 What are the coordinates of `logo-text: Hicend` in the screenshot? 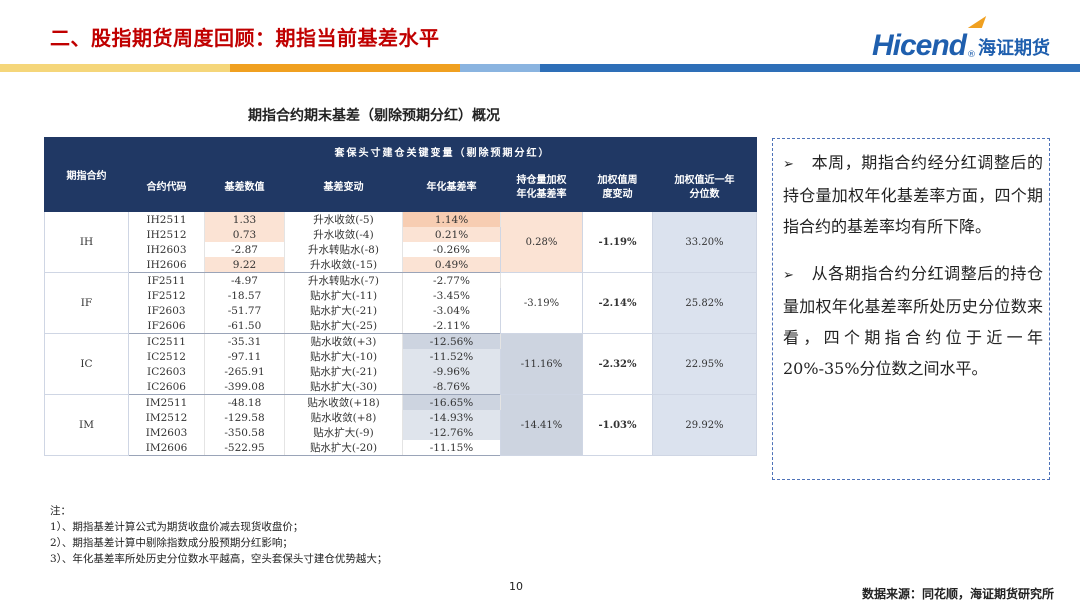 It's located at (919, 45).